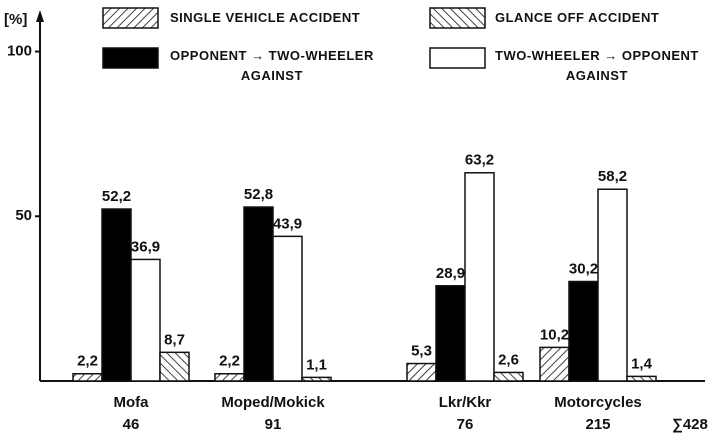  I want to click on x-tick-label: Motorcycles, so click(598, 402).